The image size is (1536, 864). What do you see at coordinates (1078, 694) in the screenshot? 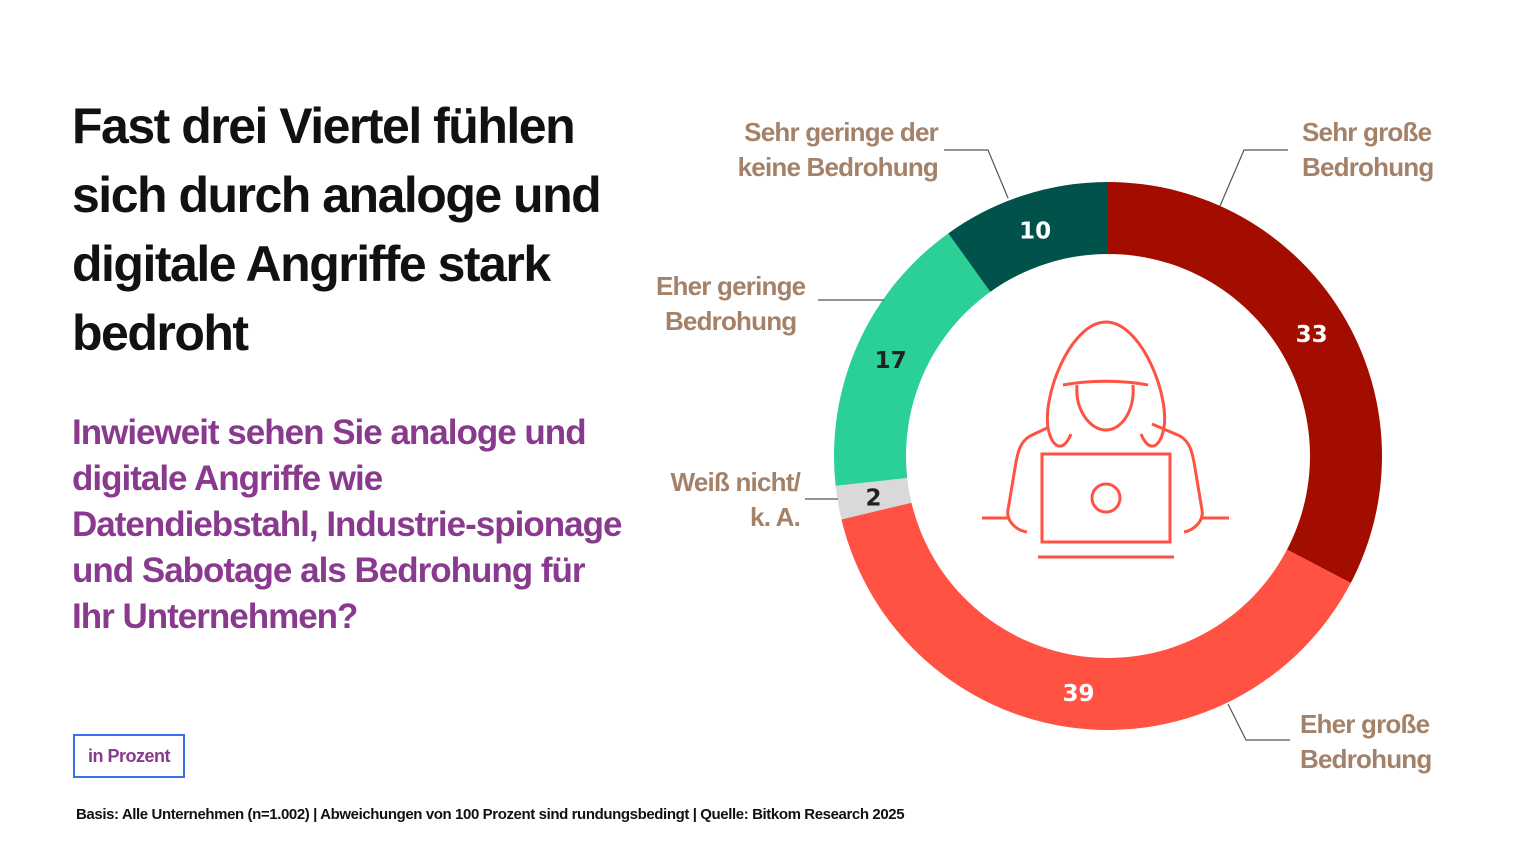
I see `slice-value-label: 39` at bounding box center [1078, 694].